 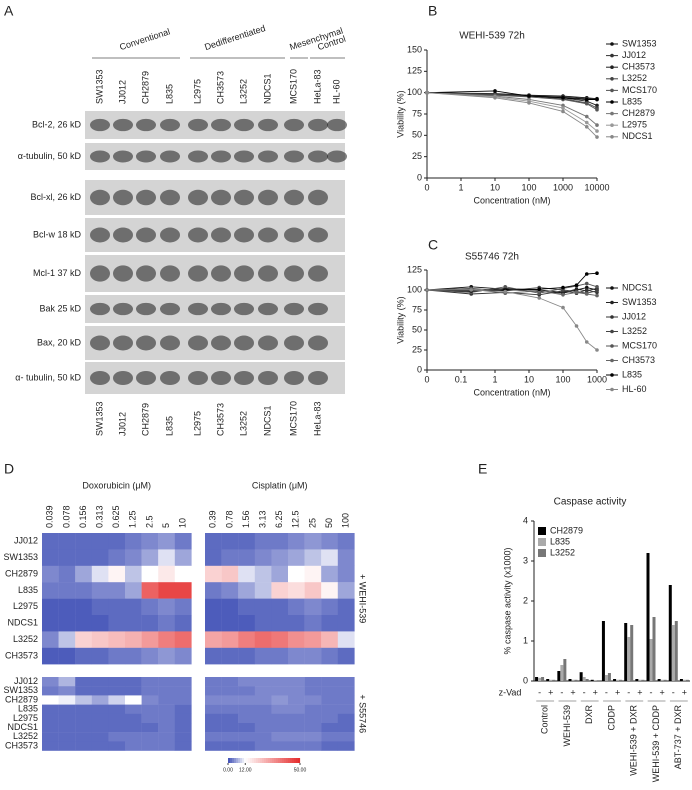 I want to click on lane-label: HL-60, so click(x=336, y=91).